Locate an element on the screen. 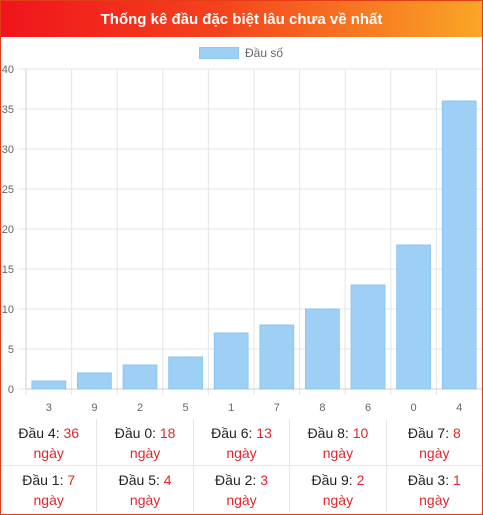  stat-label: Đầu 4: is located at coordinates (39, 433).